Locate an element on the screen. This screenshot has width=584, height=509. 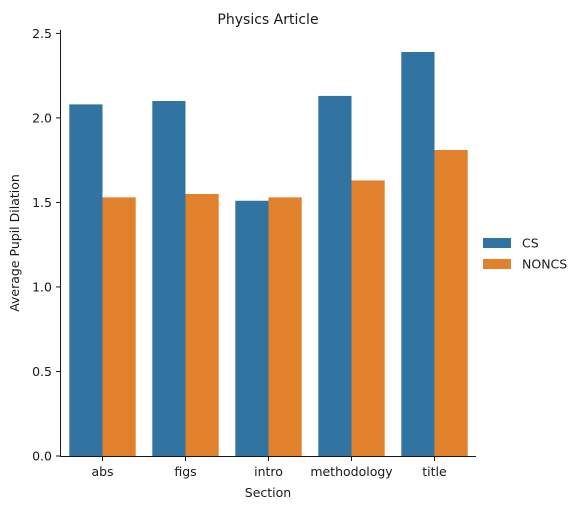
y-axis-label: Average Pupil Dilation is located at coordinates (14, 243).